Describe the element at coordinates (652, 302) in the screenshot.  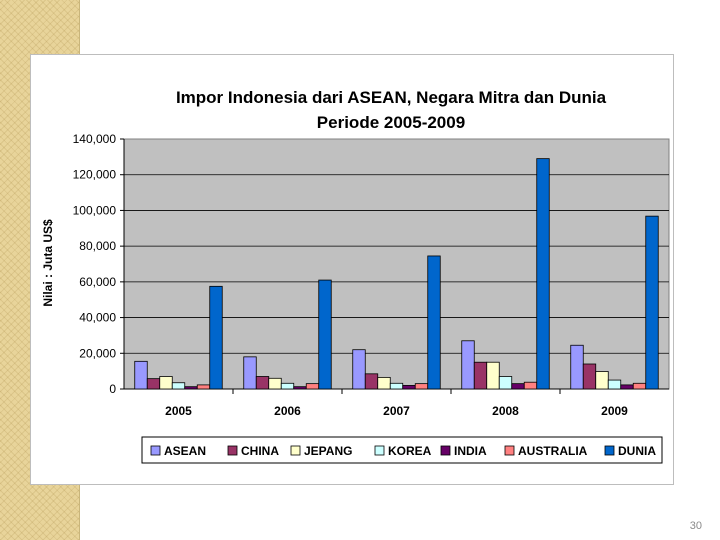
I see `bar-dunia-2009` at that location.